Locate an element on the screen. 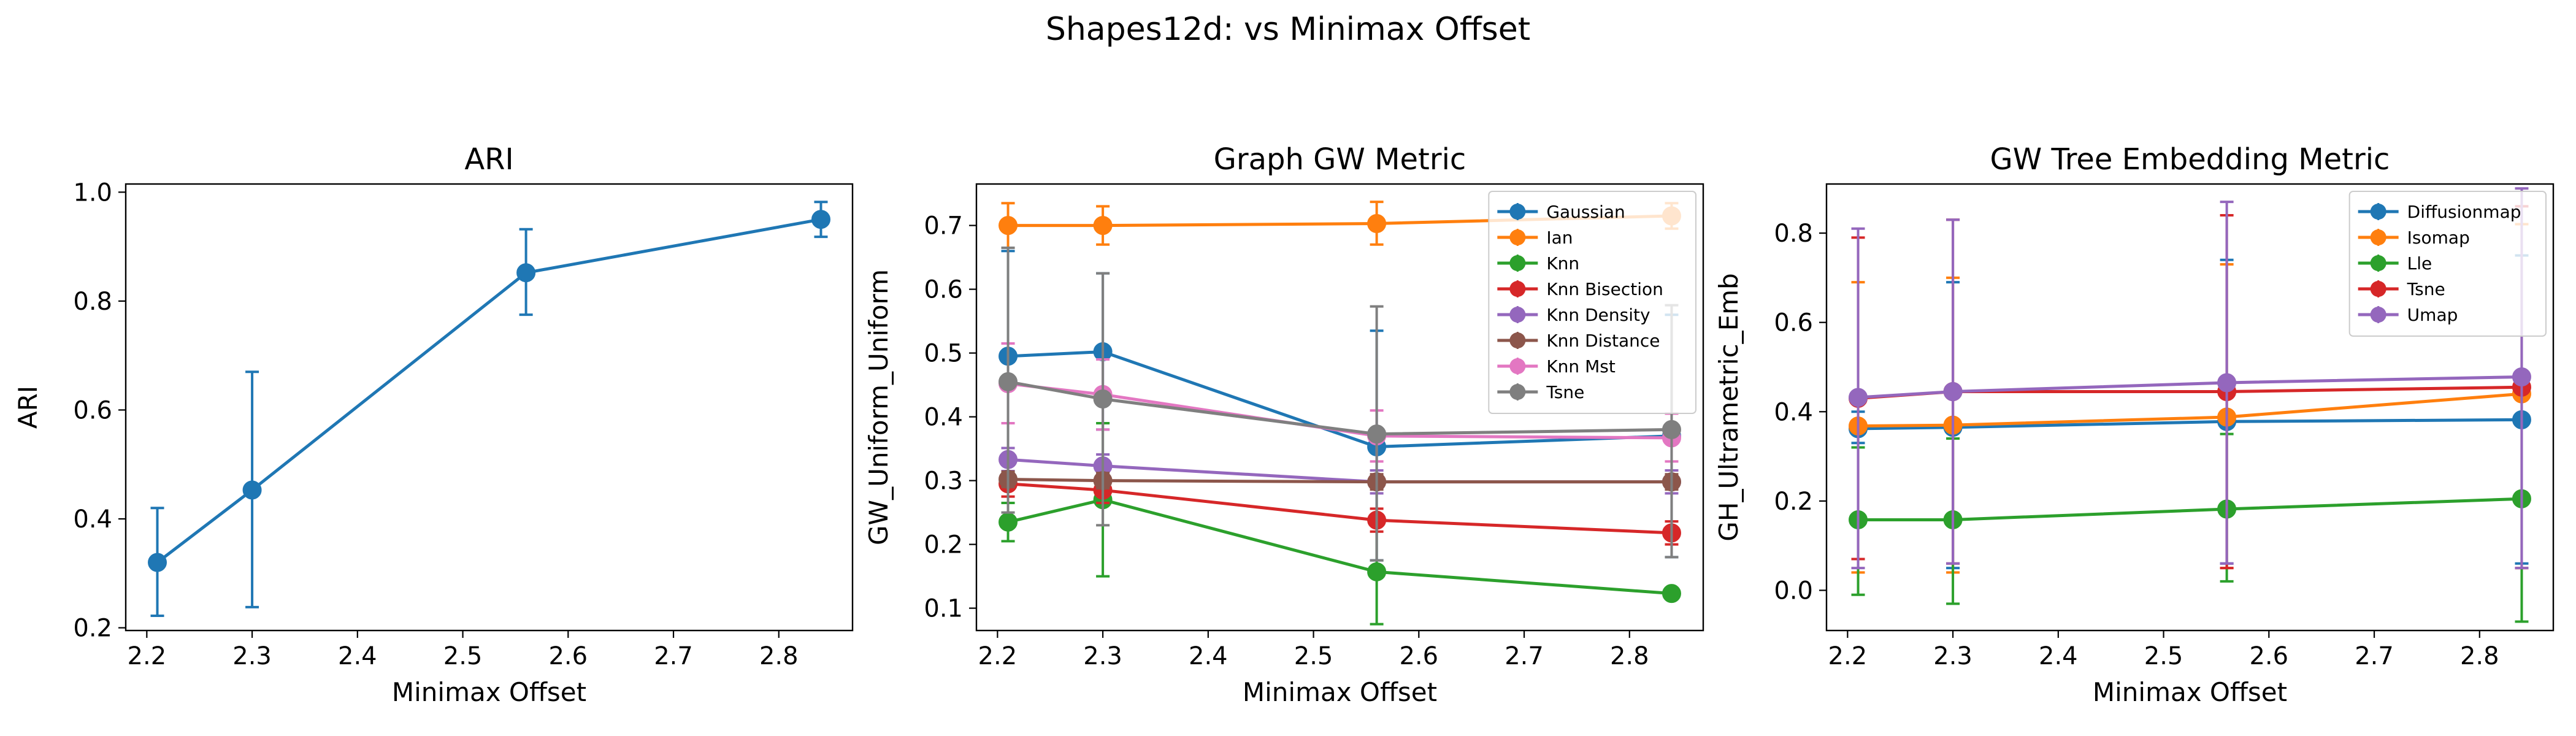  legend-entry: Ian is located at coordinates (1535, 238).